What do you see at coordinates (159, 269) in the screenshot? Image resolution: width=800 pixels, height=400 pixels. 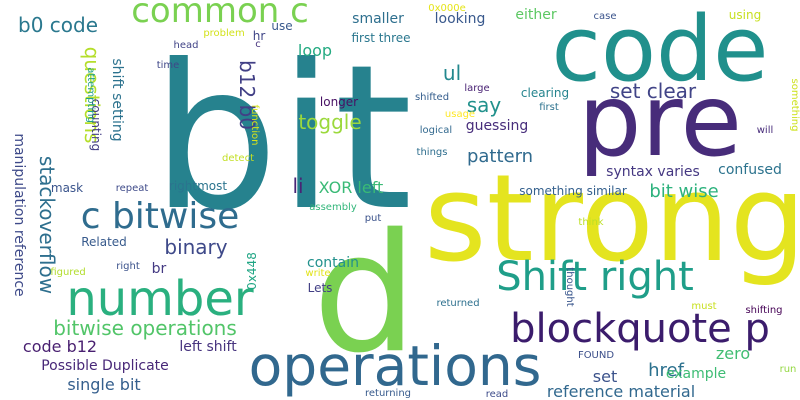 I see `cloud-word-br: br` at bounding box center [159, 269].